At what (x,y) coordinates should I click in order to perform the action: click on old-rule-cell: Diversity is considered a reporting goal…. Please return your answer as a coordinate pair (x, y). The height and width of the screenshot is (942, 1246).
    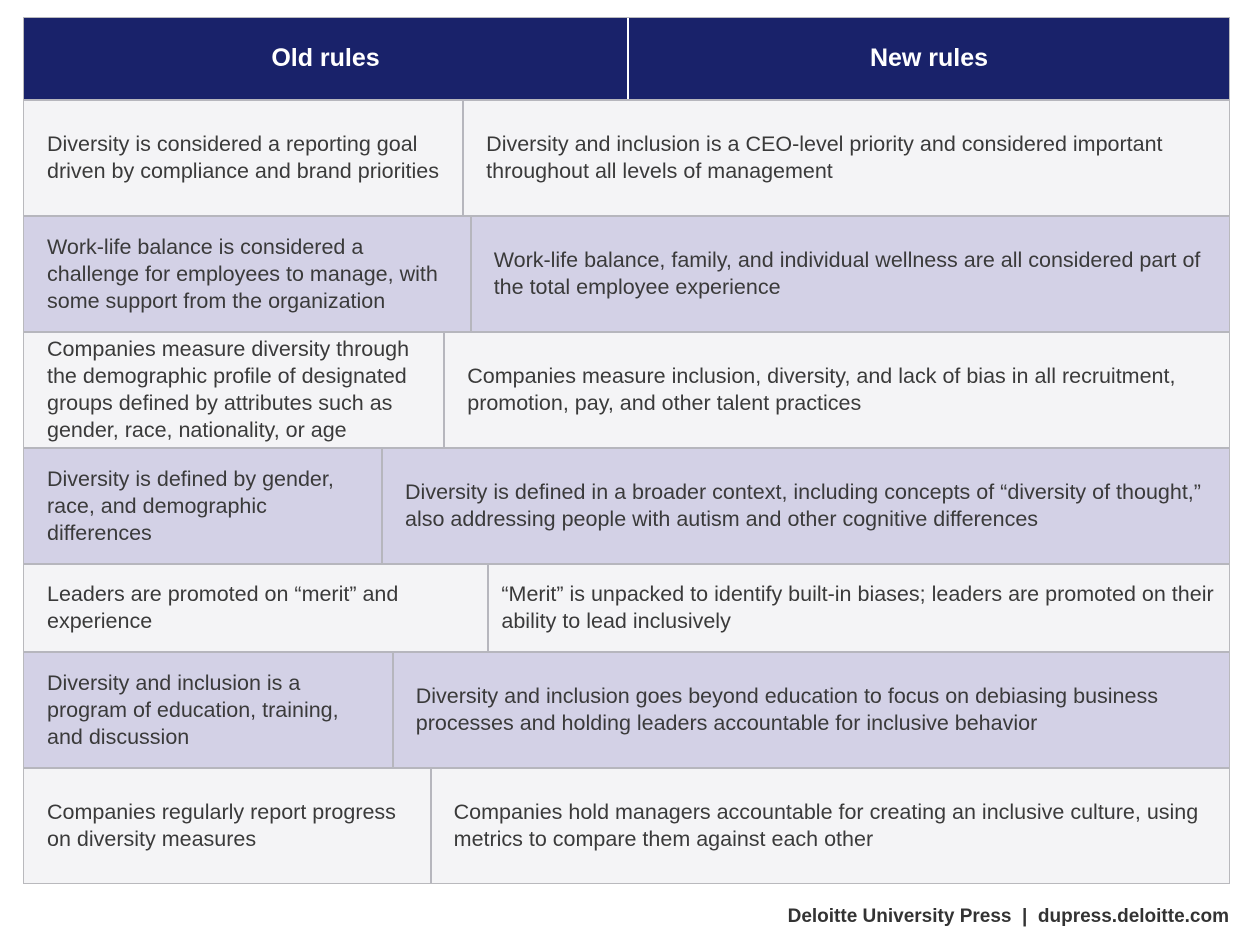
    Looking at the image, I should click on (244, 158).